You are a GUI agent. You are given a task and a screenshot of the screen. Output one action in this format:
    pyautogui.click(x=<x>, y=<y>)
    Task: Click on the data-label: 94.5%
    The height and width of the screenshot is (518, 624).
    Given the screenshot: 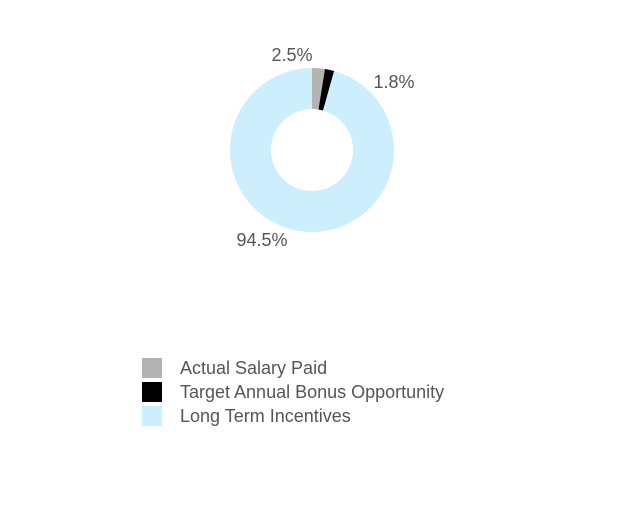 What is the action you would take?
    pyautogui.click(x=261, y=240)
    